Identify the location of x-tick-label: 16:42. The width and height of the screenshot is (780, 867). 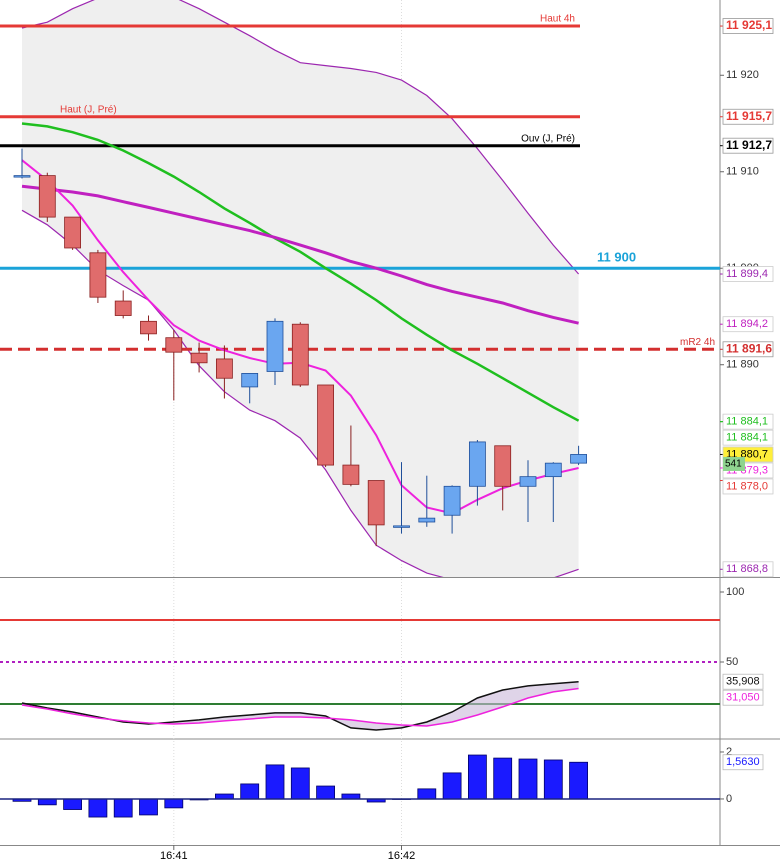
(402, 856).